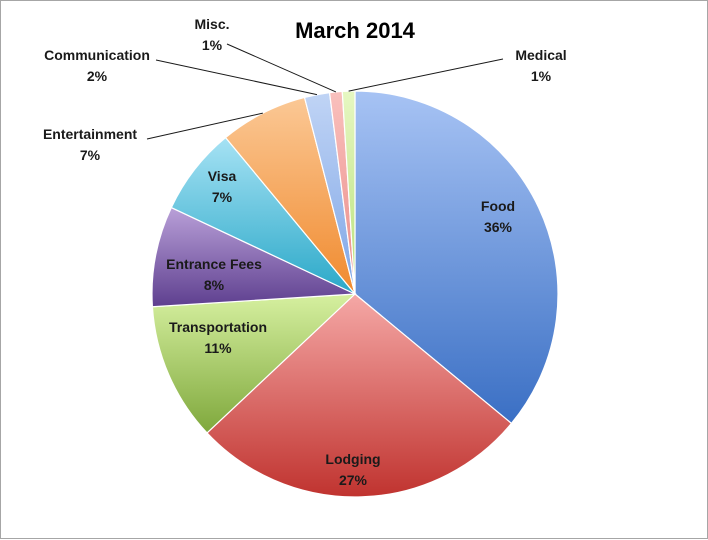 Image resolution: width=708 pixels, height=540 pixels. What do you see at coordinates (97, 76) in the screenshot?
I see `slice-percent-communication: 2%` at bounding box center [97, 76].